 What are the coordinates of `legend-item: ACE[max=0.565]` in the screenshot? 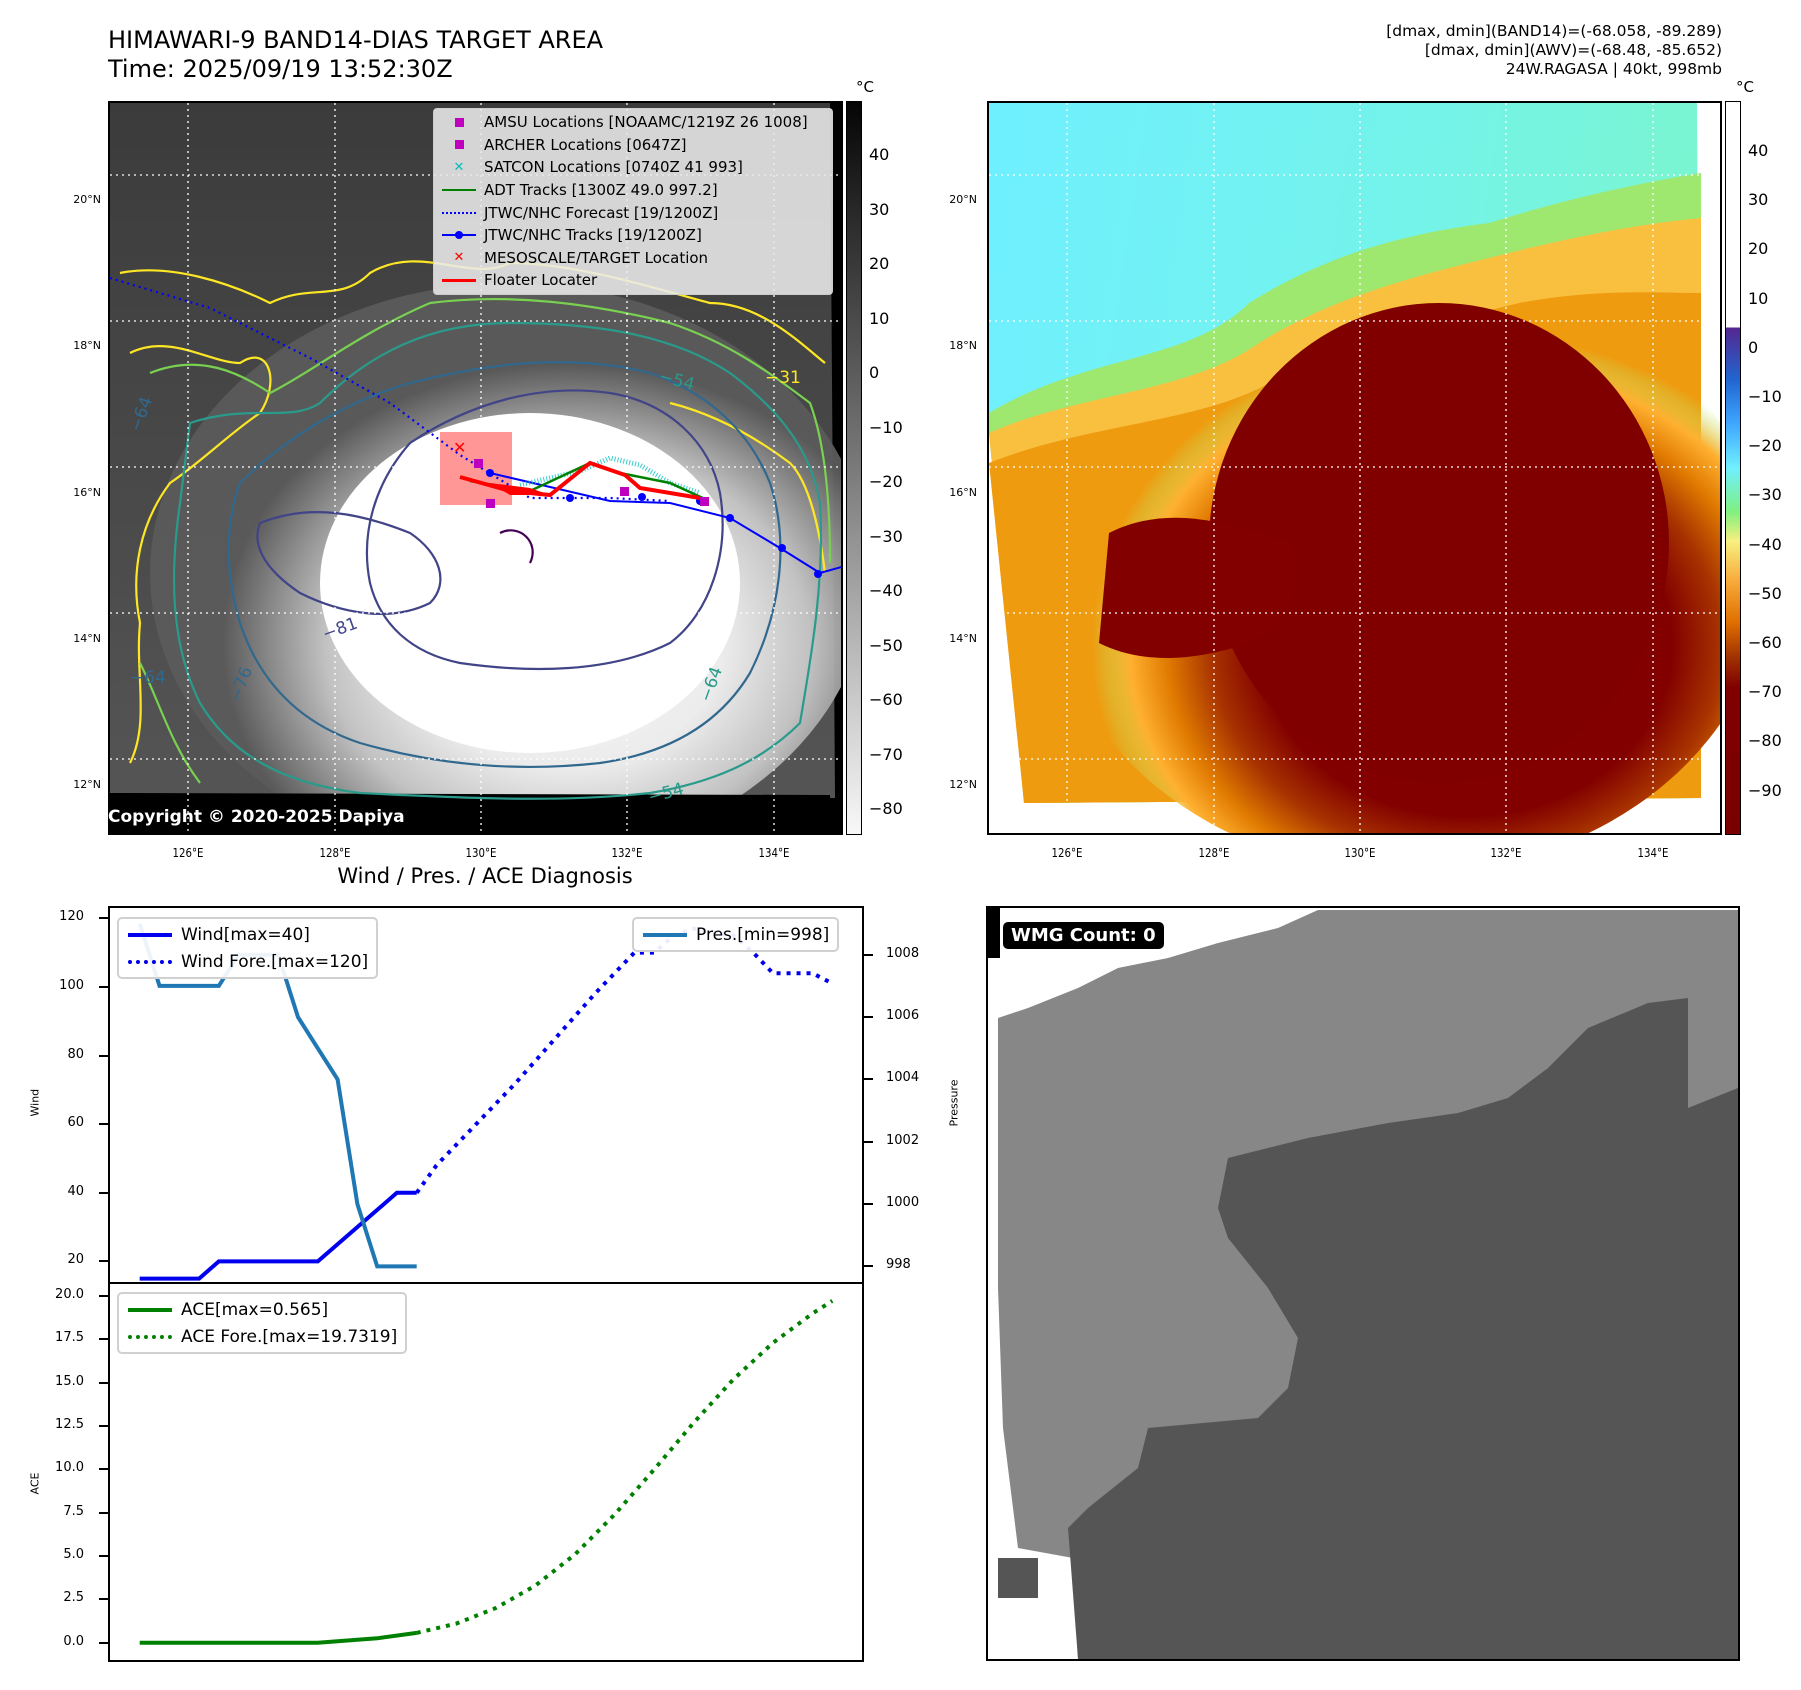 It's located at (258, 1309).